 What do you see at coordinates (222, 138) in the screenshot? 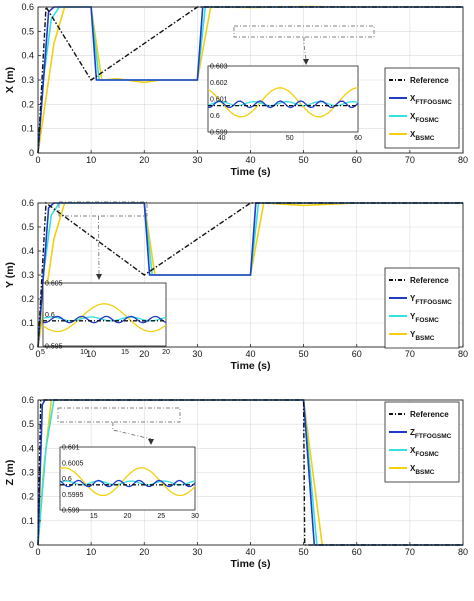
I see `inset-x-tick-label: 40` at bounding box center [222, 138].